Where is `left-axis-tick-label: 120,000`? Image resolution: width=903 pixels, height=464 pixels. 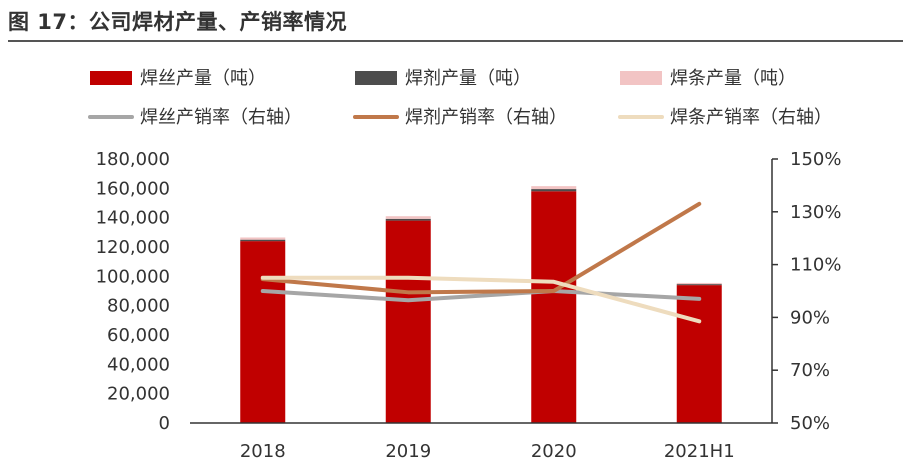 left-axis-tick-label: 120,000 is located at coordinates (133, 247).